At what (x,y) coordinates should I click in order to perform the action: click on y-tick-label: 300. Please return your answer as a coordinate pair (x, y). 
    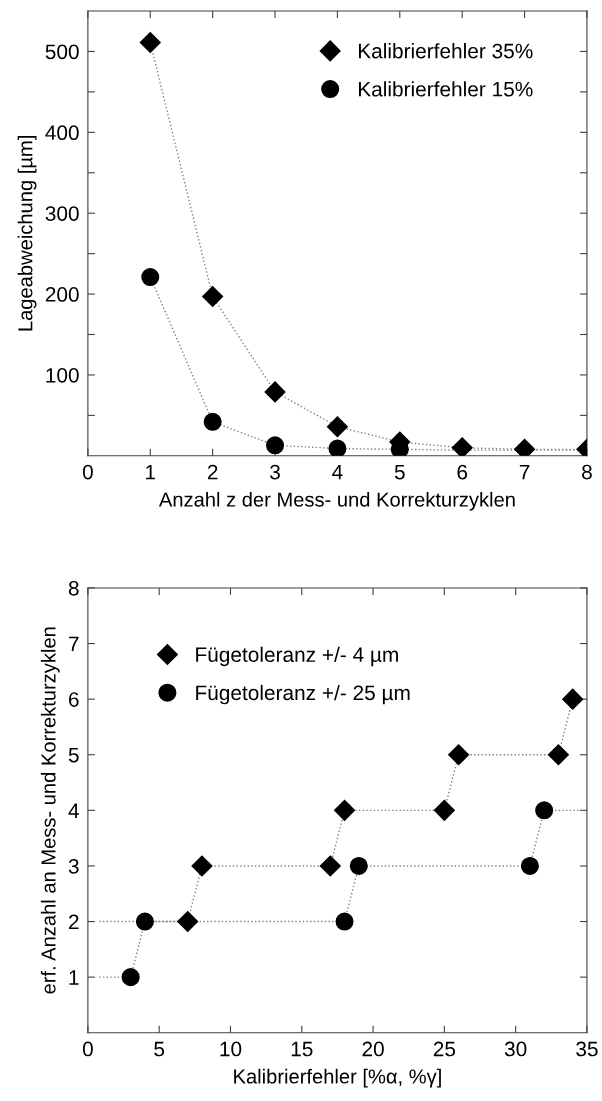
    Looking at the image, I should click on (62, 213).